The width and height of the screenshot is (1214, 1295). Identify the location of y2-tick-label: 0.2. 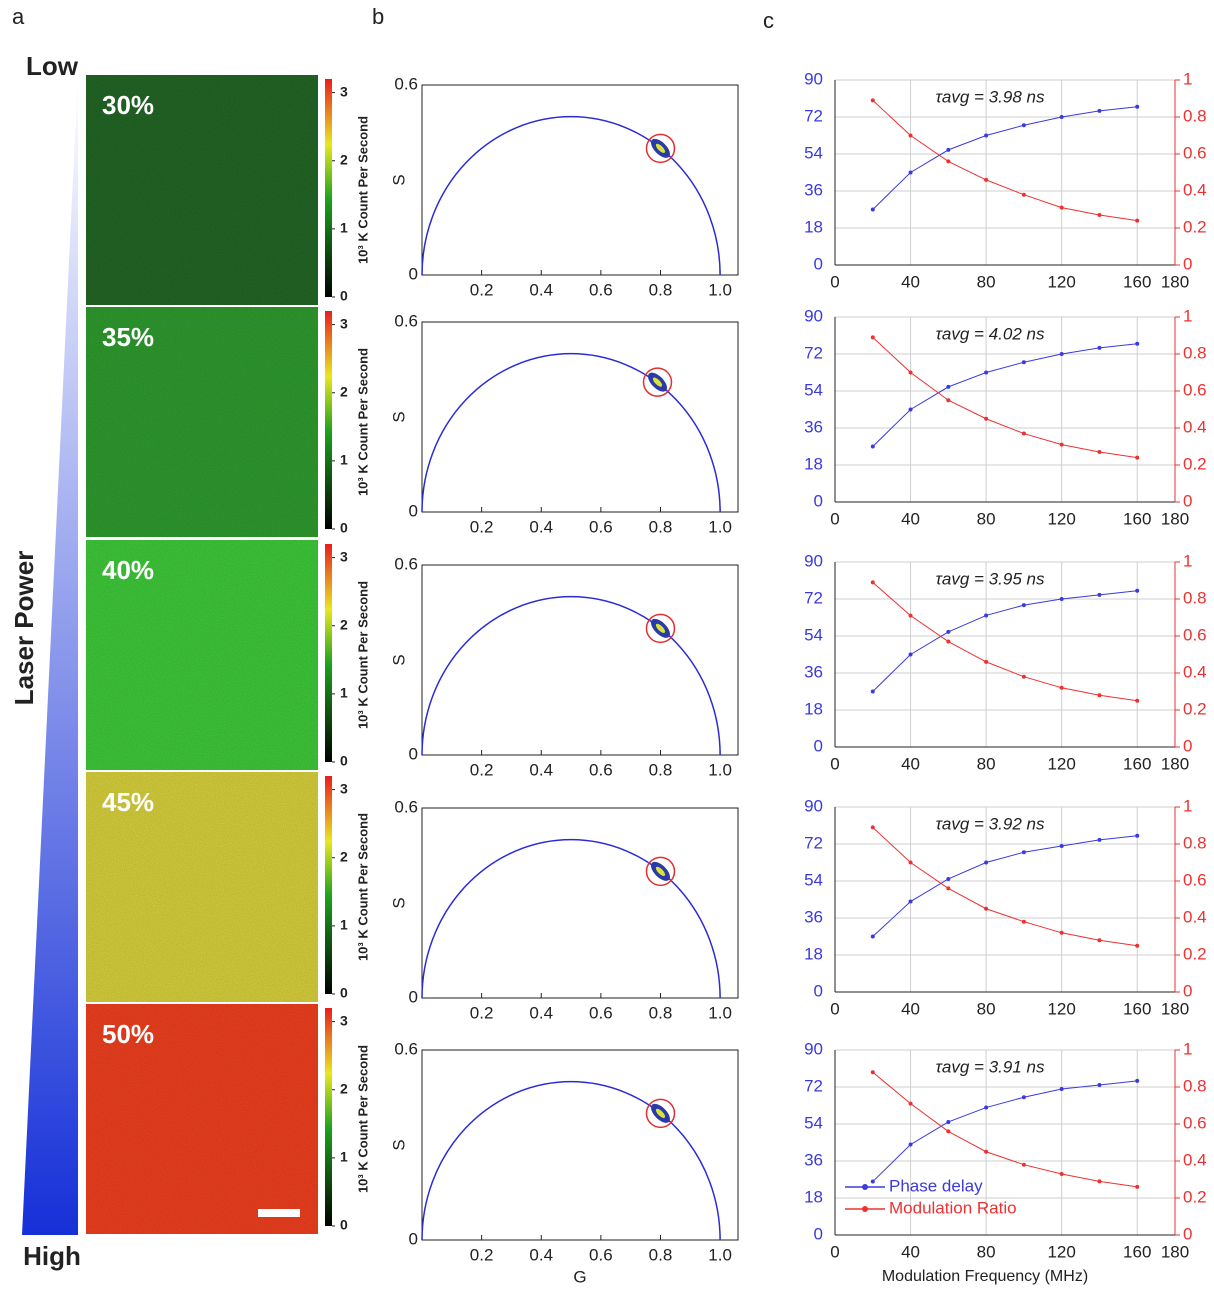
(1195, 708).